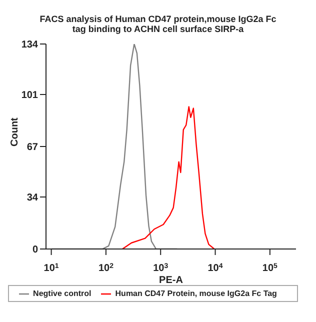 The width and height of the screenshot is (316, 322). Describe the element at coordinates (35, 250) in the screenshot. I see `y-tick-label: 0` at that location.